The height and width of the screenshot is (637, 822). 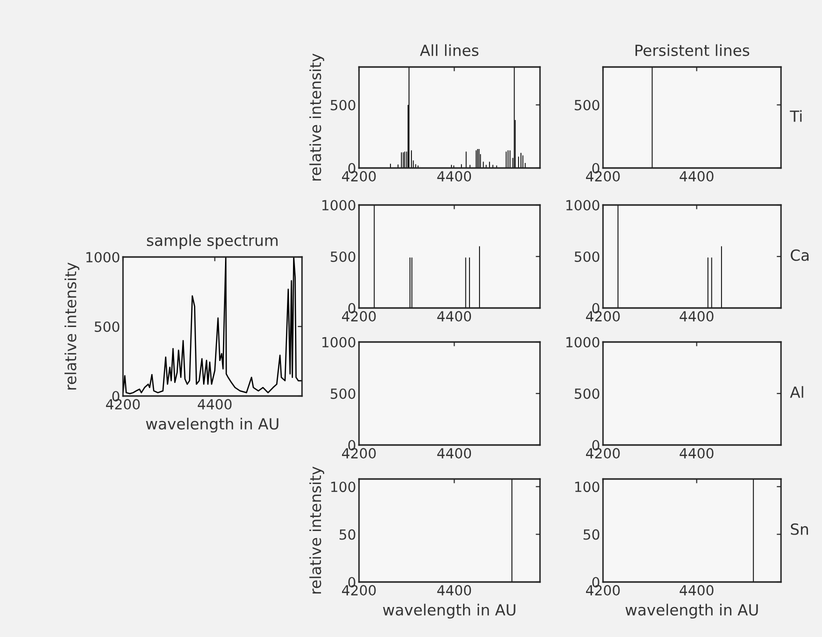 I want to click on chart-title: sample spectrum, so click(x=212, y=242).